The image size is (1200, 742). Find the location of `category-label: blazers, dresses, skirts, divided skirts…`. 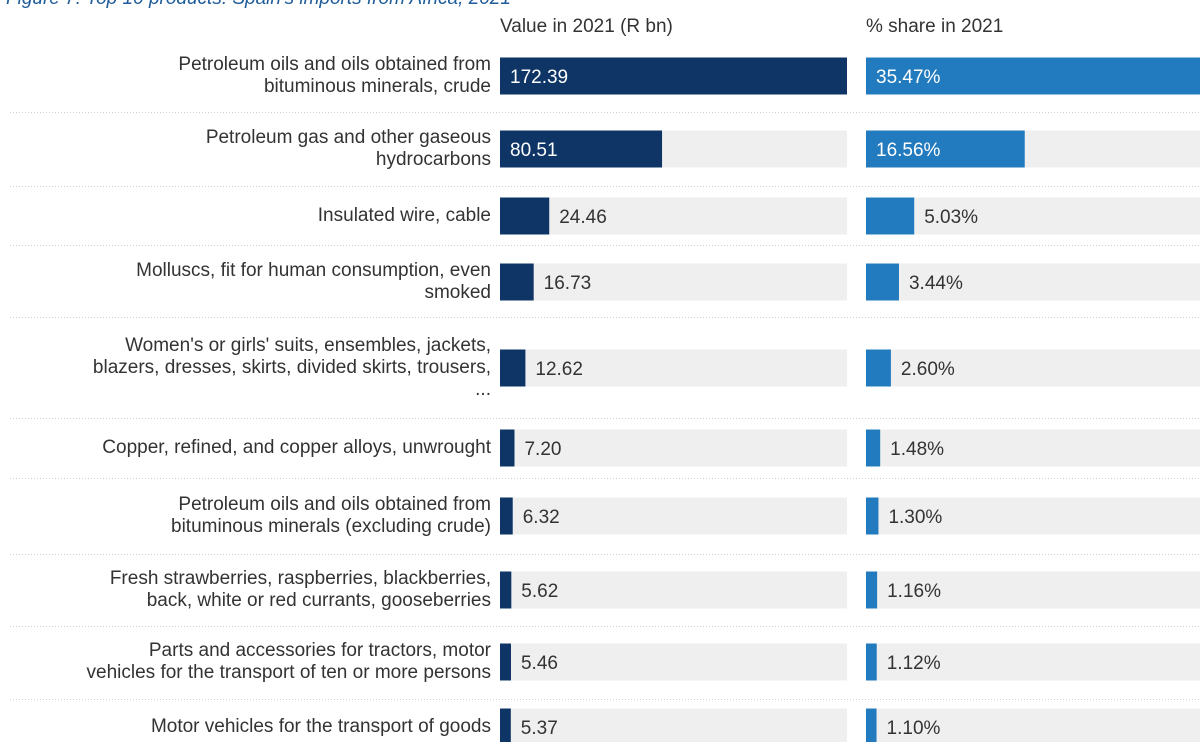

category-label: blazers, dresses, skirts, divided skirts… is located at coordinates (292, 367).